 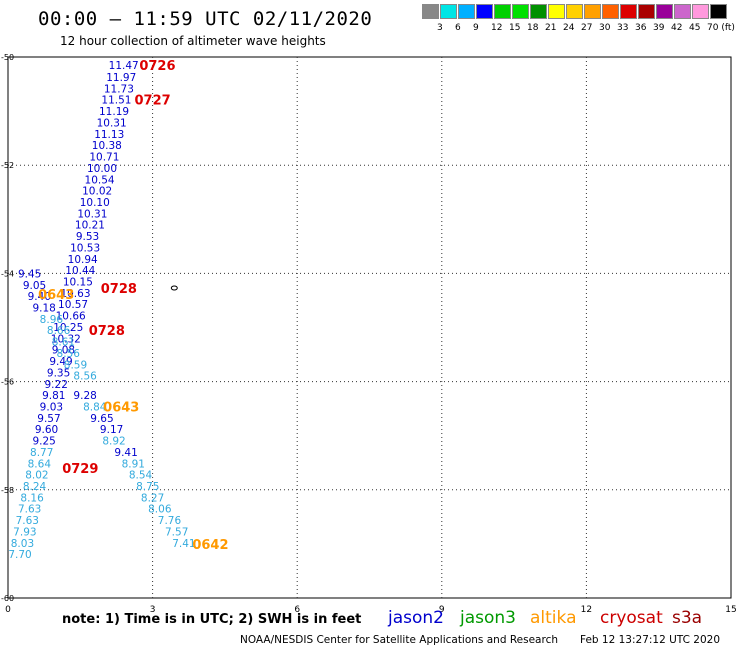 I want to click on data-point-label: 11.47, so click(x=124, y=66).